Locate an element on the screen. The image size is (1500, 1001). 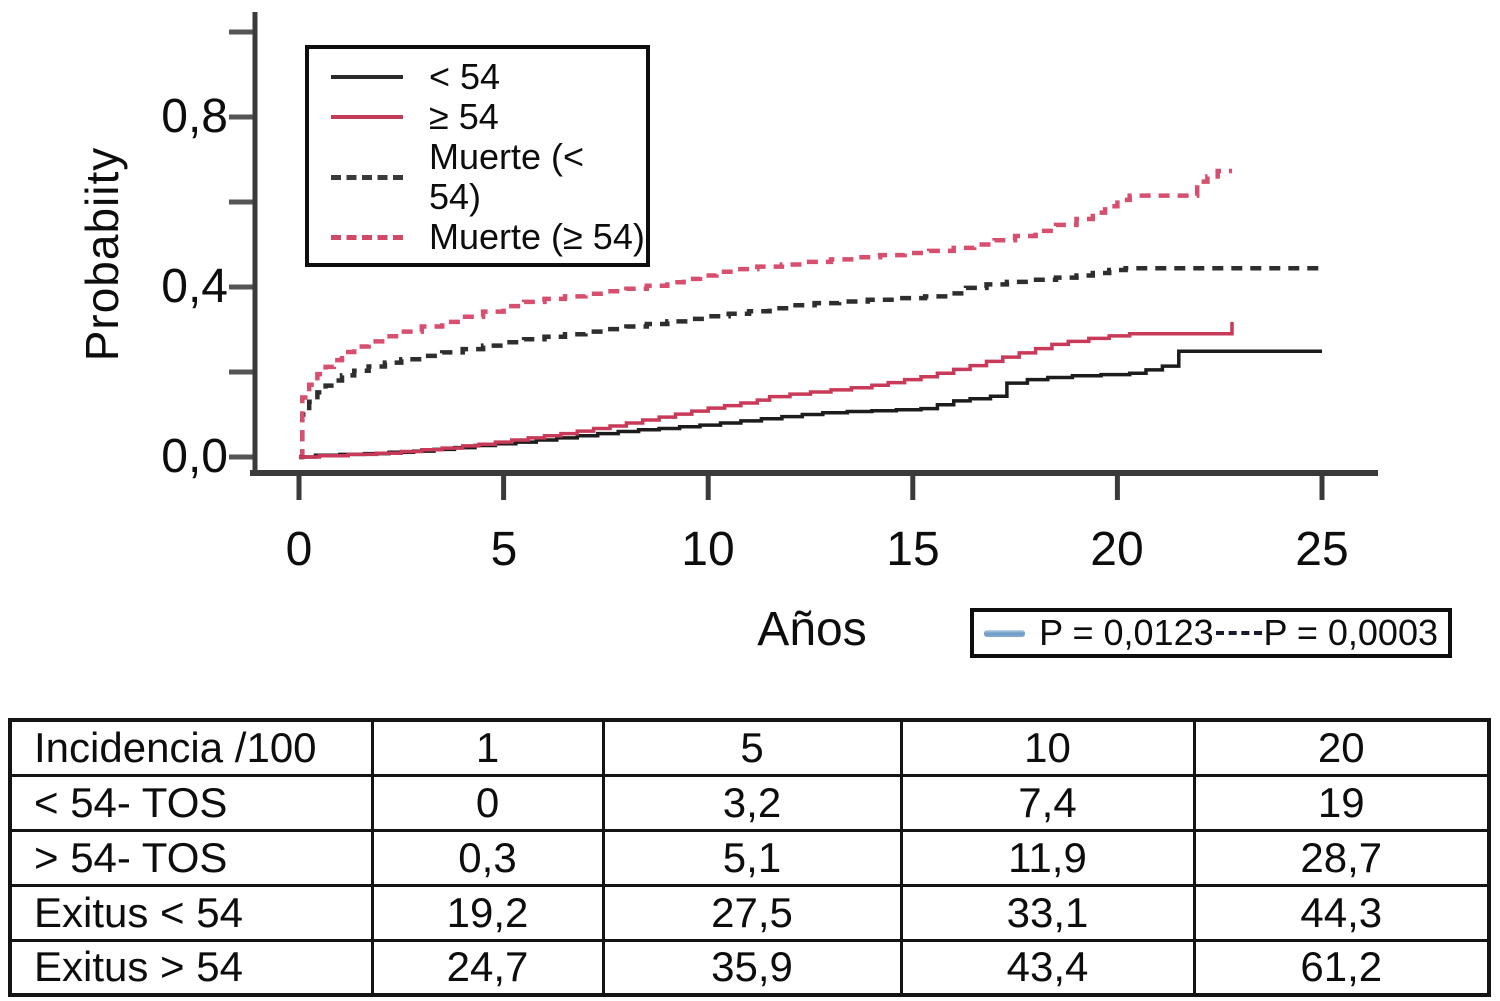
solid-blue-line-icon is located at coordinates (1005, 633).